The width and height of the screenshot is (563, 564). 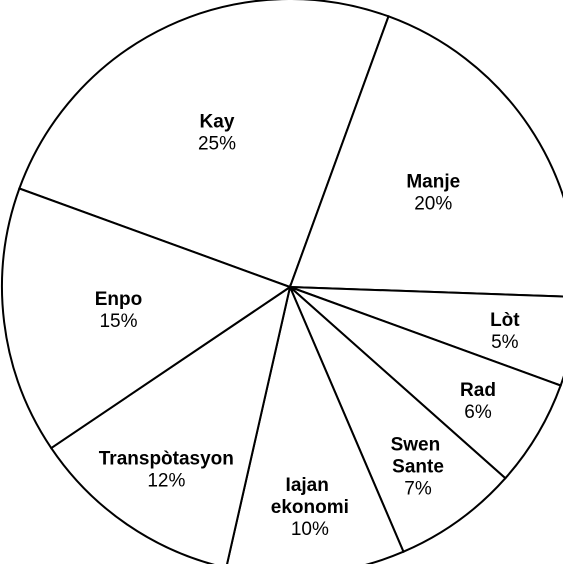 I want to click on slice-value-label: 25%, so click(x=217, y=143).